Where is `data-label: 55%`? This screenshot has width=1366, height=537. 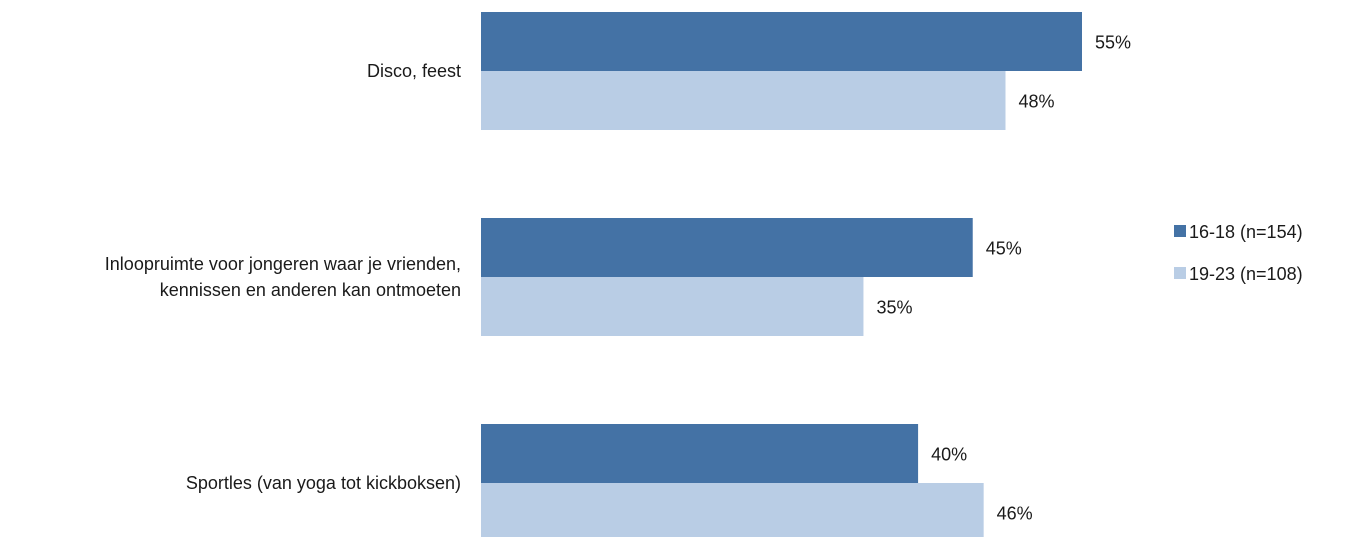 data-label: 55% is located at coordinates (1113, 43).